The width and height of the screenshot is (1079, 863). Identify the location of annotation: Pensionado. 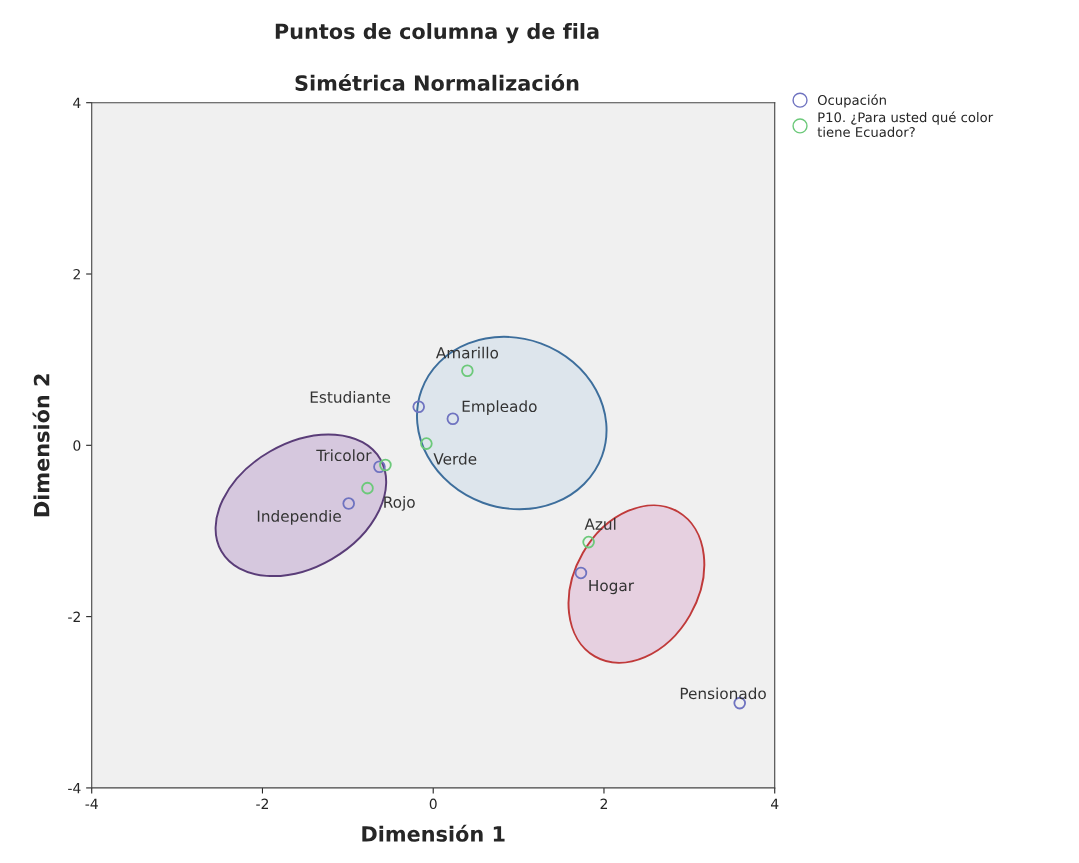
(723, 693).